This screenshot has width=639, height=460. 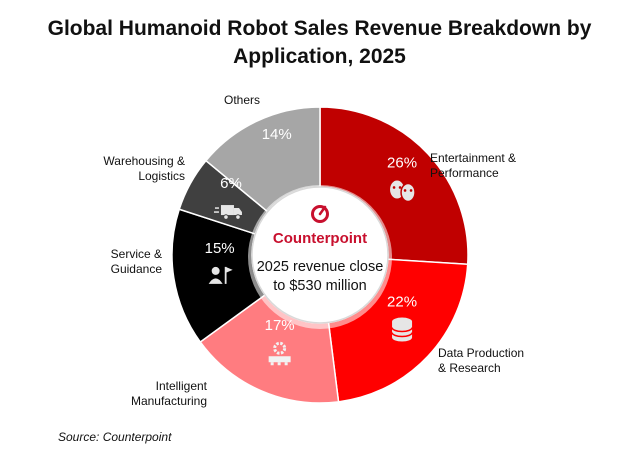 I want to click on category-label-warehousing-and-logistics: Warehousing & Logistics, so click(x=144, y=168).